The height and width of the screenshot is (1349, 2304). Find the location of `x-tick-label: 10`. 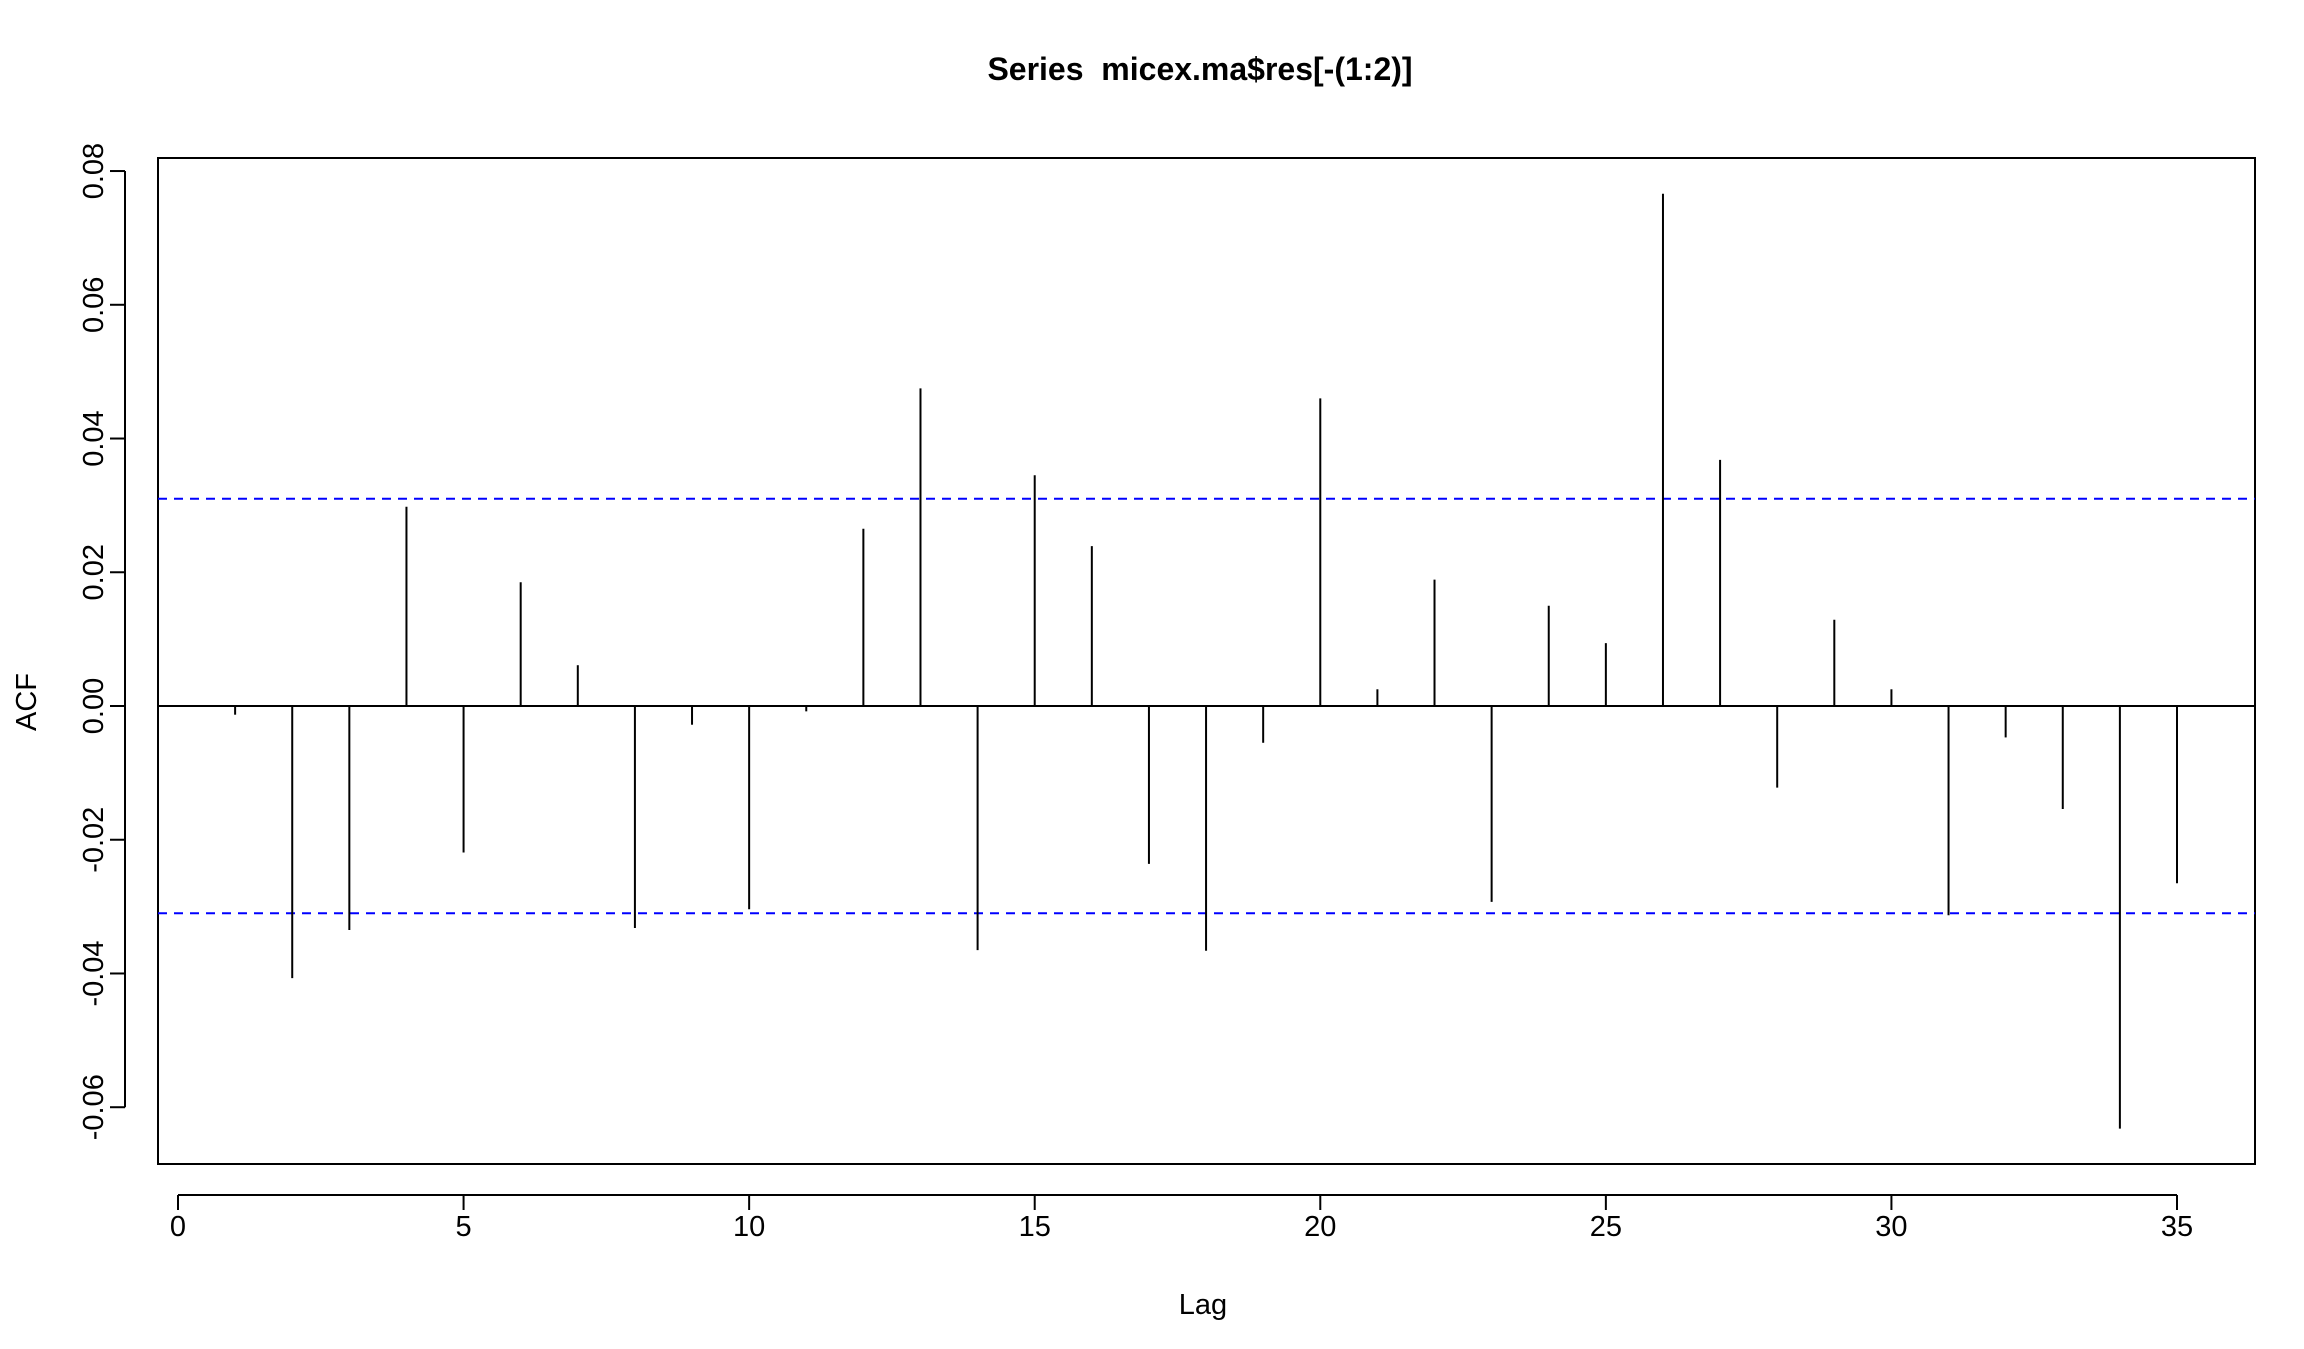

x-tick-label: 10 is located at coordinates (749, 1227).